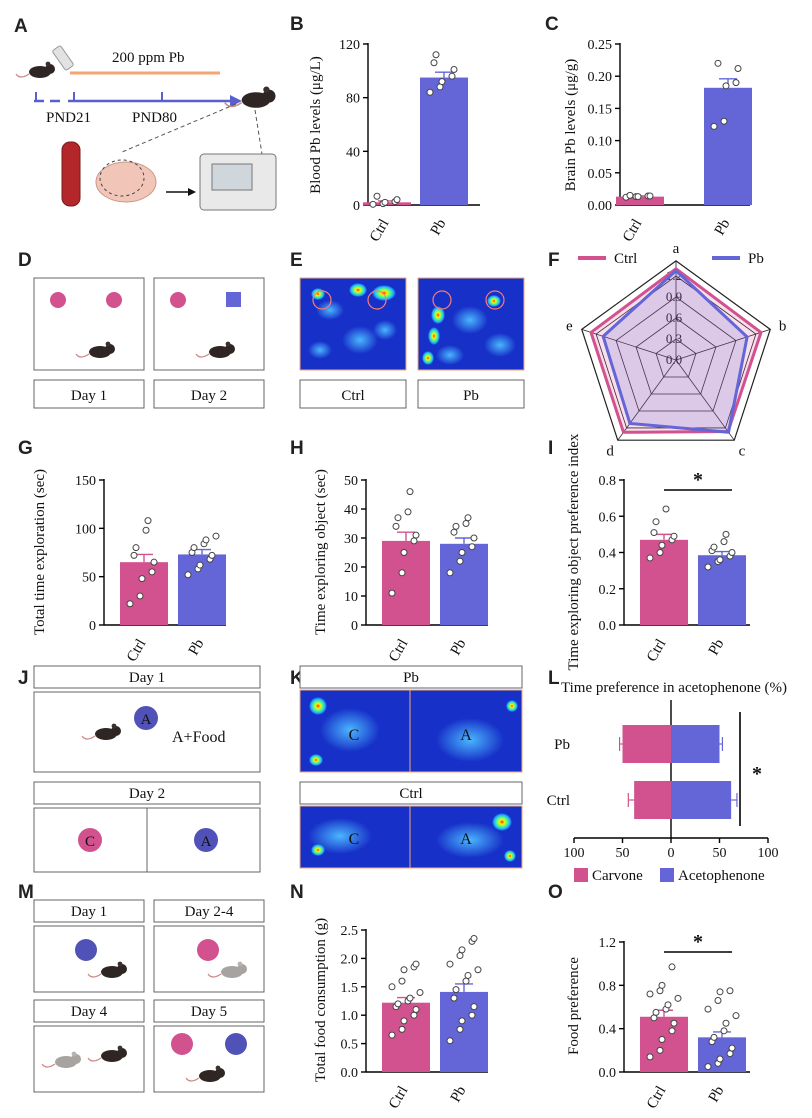  What do you see at coordinates (322, 300) in the screenshot?
I see `object-zone` at bounding box center [322, 300].